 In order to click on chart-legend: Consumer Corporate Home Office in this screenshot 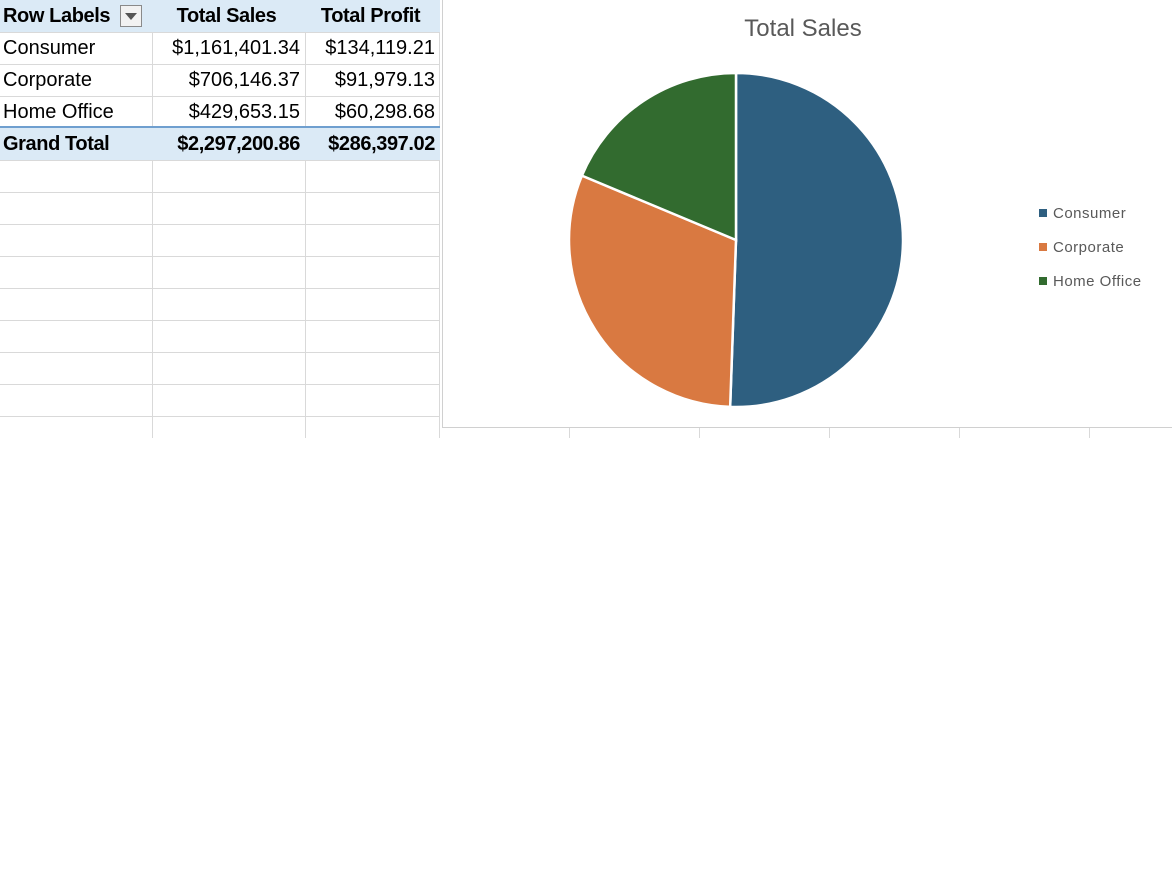, I will do `click(1090, 247)`.